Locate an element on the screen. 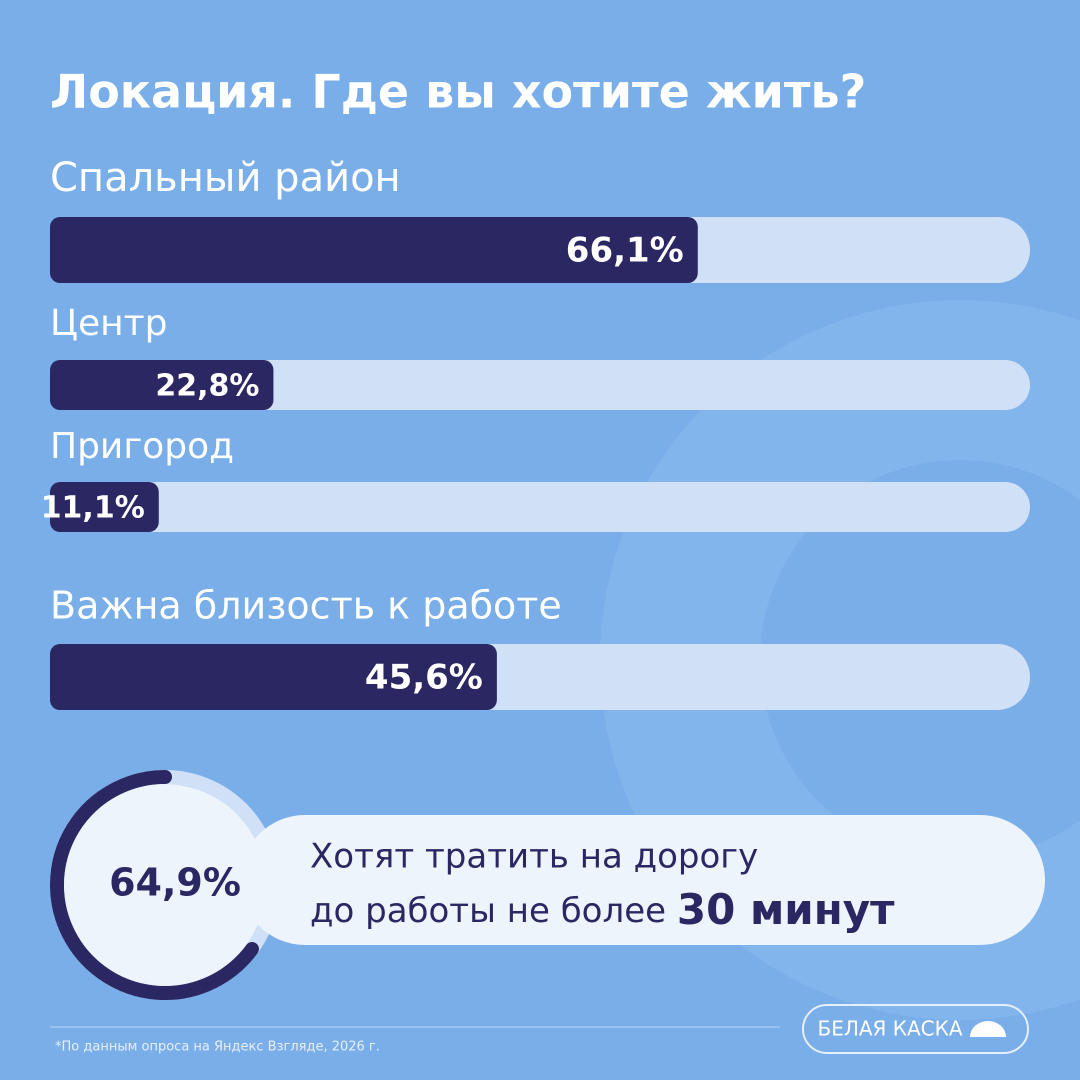 Image resolution: width=1080 pixels, height=1080 pixels. category-label: Центр is located at coordinates (108, 323).